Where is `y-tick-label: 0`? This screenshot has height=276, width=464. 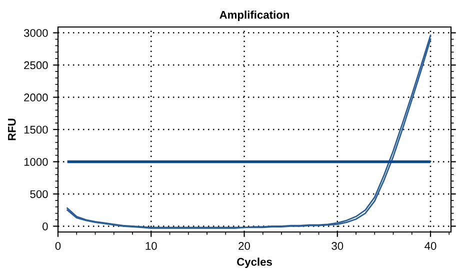
y-tick-label: 0 is located at coordinates (45, 226).